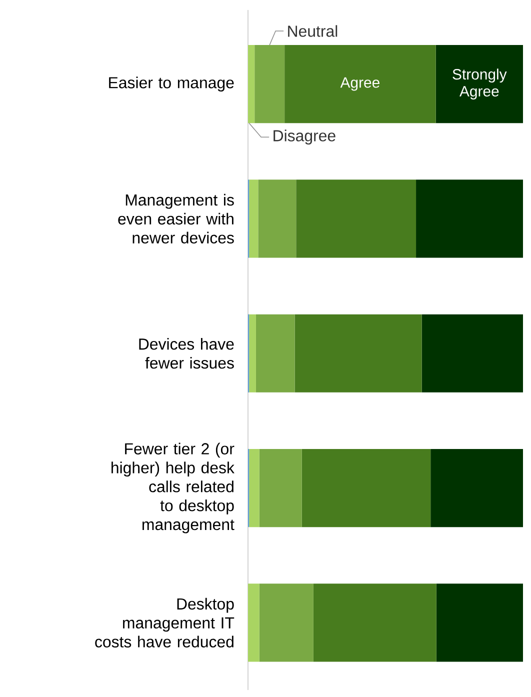 The image size is (531, 697). I want to click on series-label: Strongly Agree, so click(479, 84).